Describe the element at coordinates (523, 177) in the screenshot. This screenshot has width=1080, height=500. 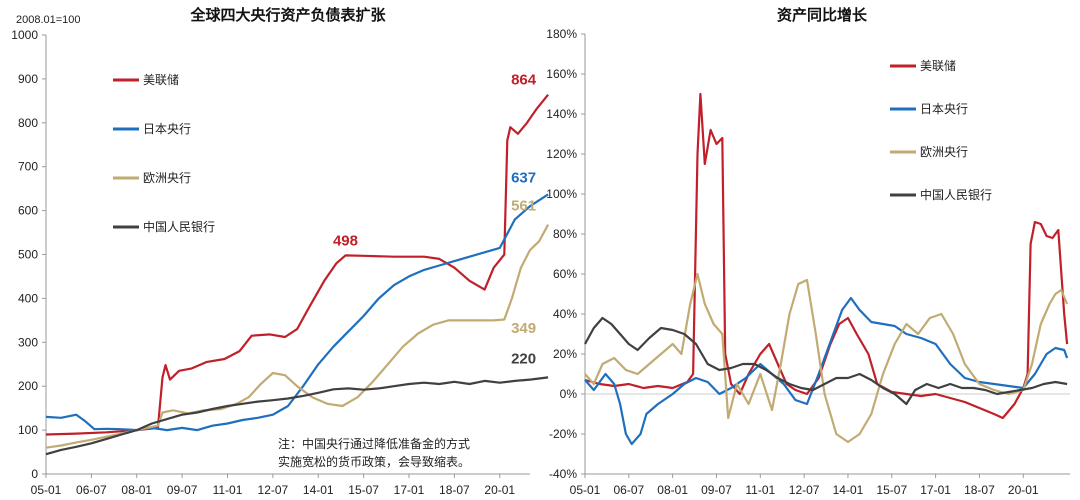
I see `data-label-2: 637` at that location.